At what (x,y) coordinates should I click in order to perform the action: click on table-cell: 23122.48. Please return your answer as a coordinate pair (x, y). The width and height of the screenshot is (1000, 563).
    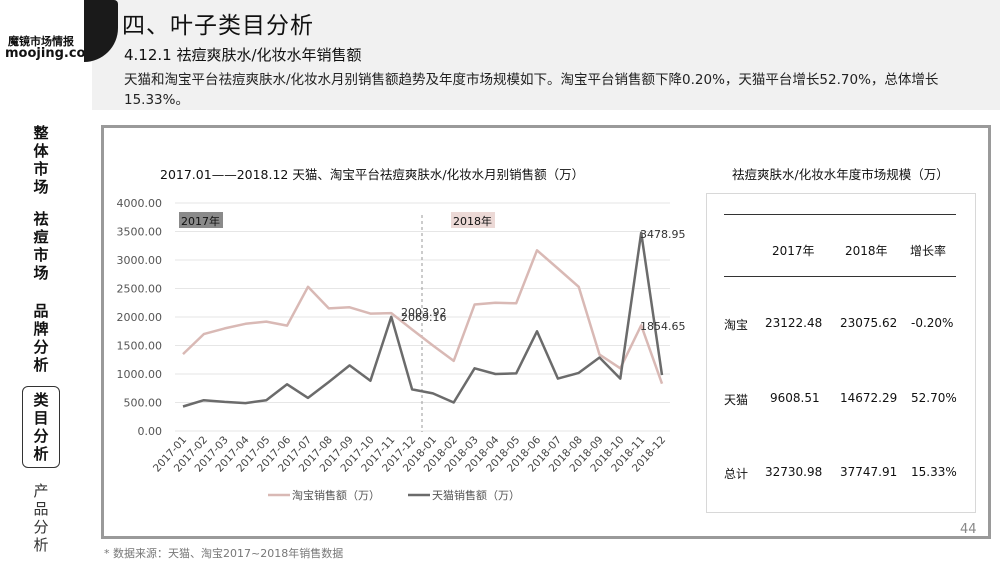
    Looking at the image, I should click on (794, 323).